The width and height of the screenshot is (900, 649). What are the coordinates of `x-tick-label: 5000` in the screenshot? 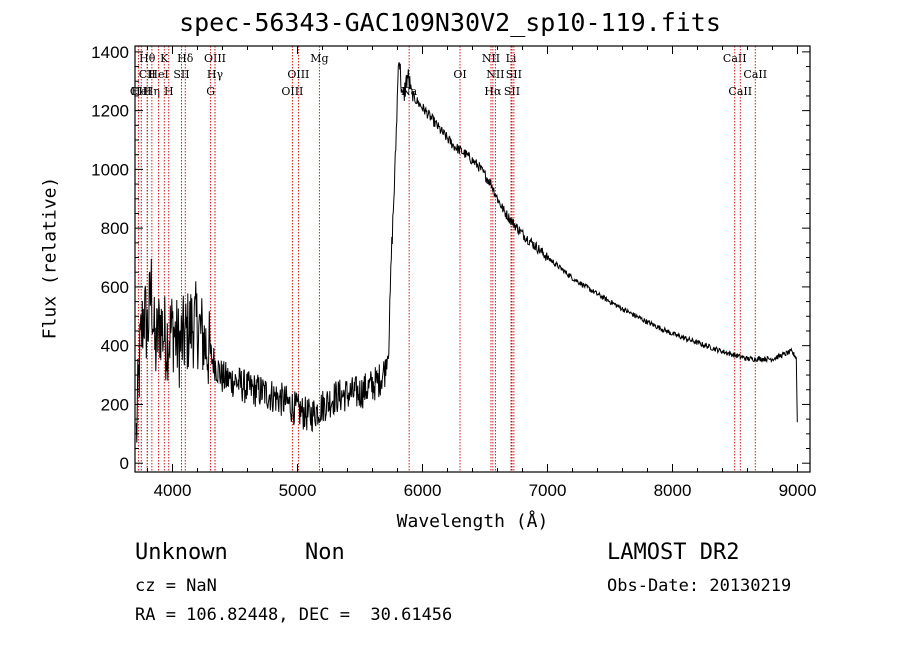 It's located at (298, 490).